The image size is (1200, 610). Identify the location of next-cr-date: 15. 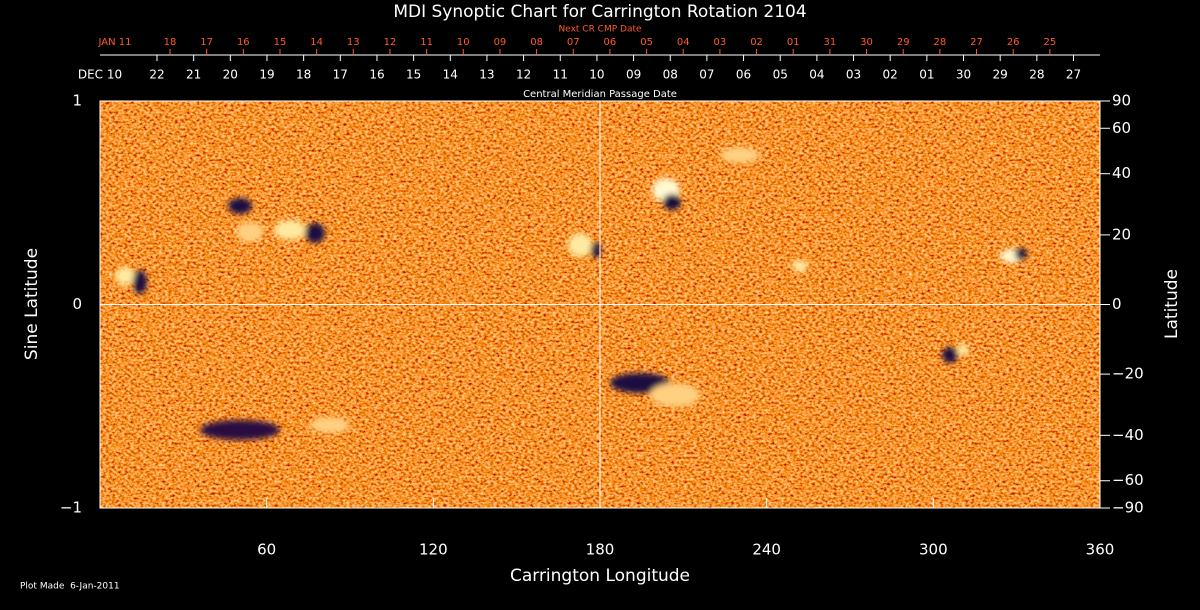
(280, 42).